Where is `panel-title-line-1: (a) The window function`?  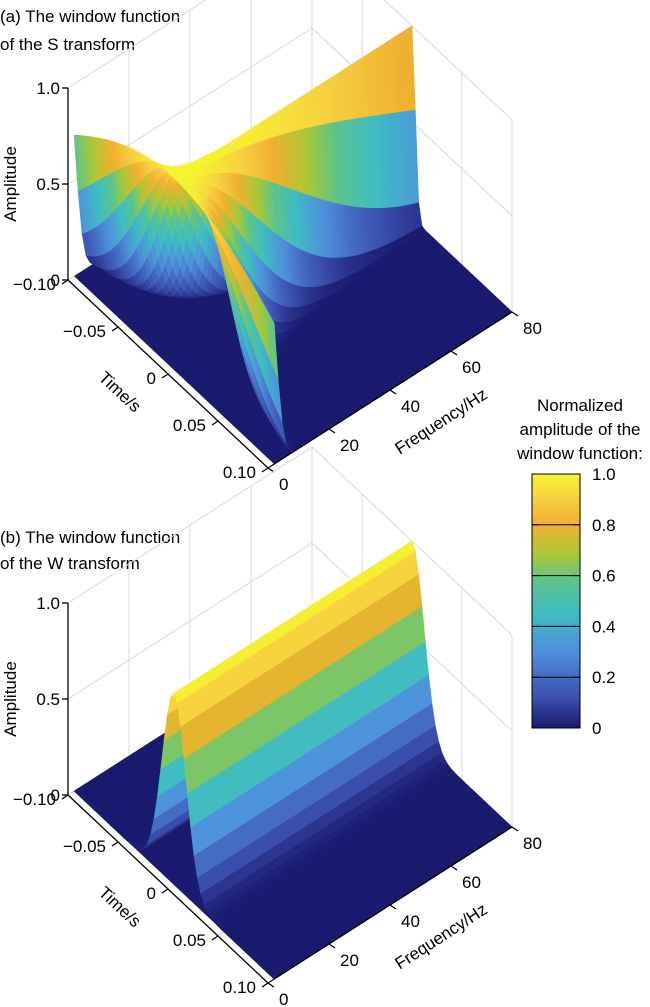 panel-title-line-1: (a) The window function is located at coordinates (90, 16).